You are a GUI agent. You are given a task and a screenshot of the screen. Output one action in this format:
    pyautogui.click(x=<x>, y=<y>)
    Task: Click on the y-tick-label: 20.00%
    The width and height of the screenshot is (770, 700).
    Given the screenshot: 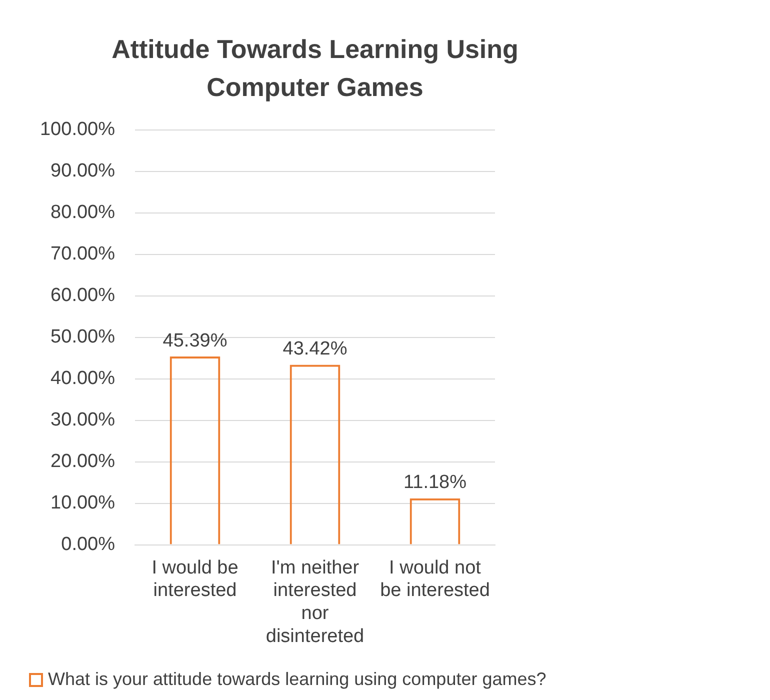 What is the action you would take?
    pyautogui.click(x=83, y=461)
    